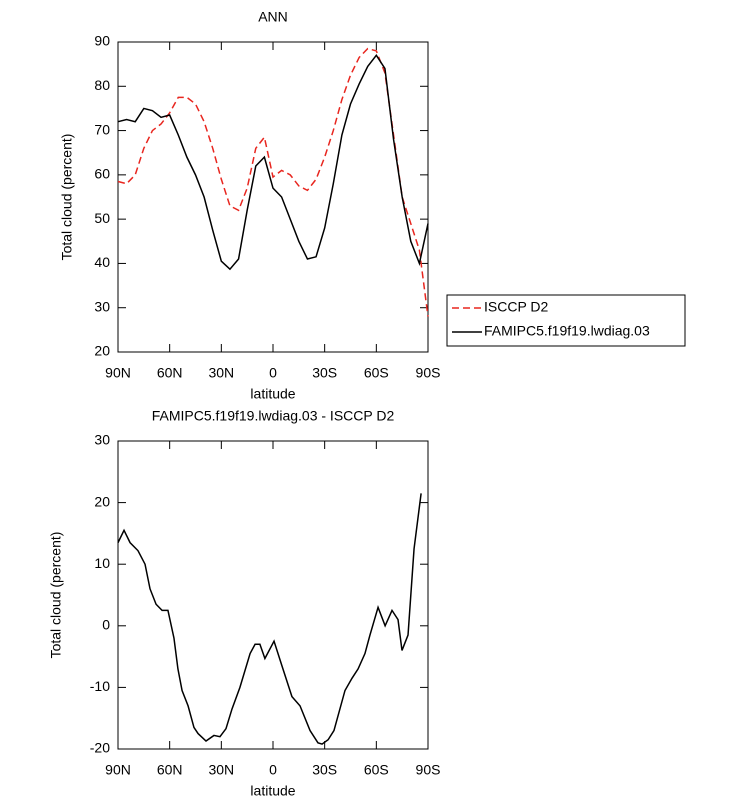 This screenshot has width=733, height=808. Describe the element at coordinates (102, 41) in the screenshot. I see `y-tick-label: 90` at that location.